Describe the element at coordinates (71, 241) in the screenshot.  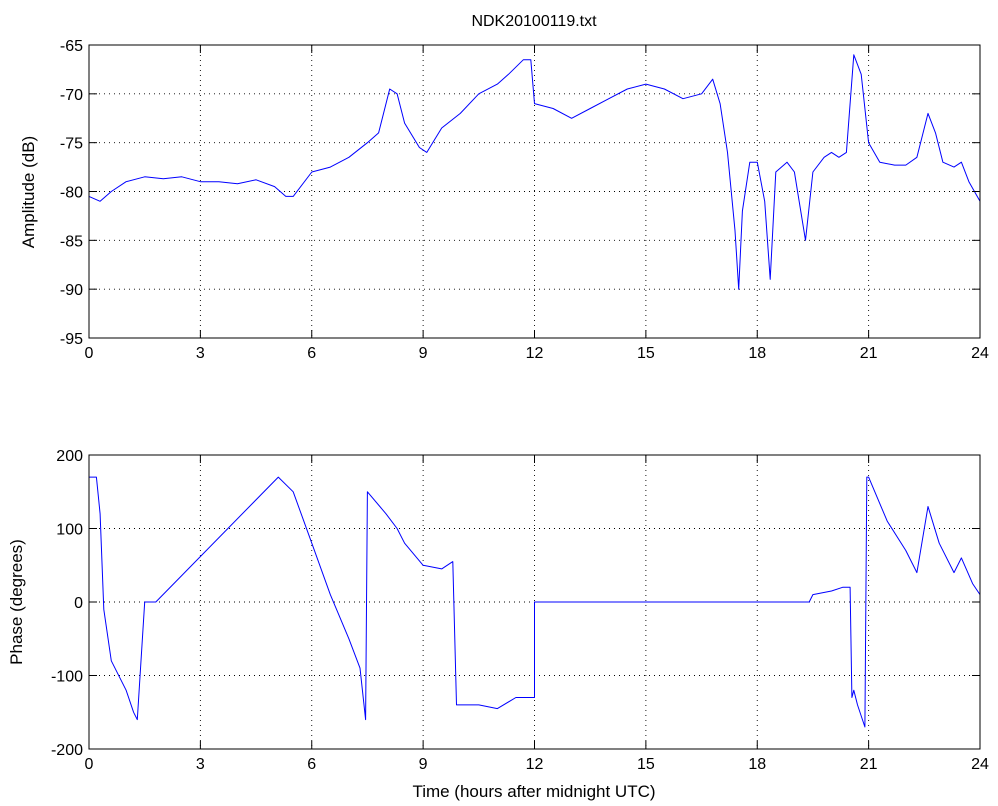
I see `amplitude-y-tick-label: -85` at that location.